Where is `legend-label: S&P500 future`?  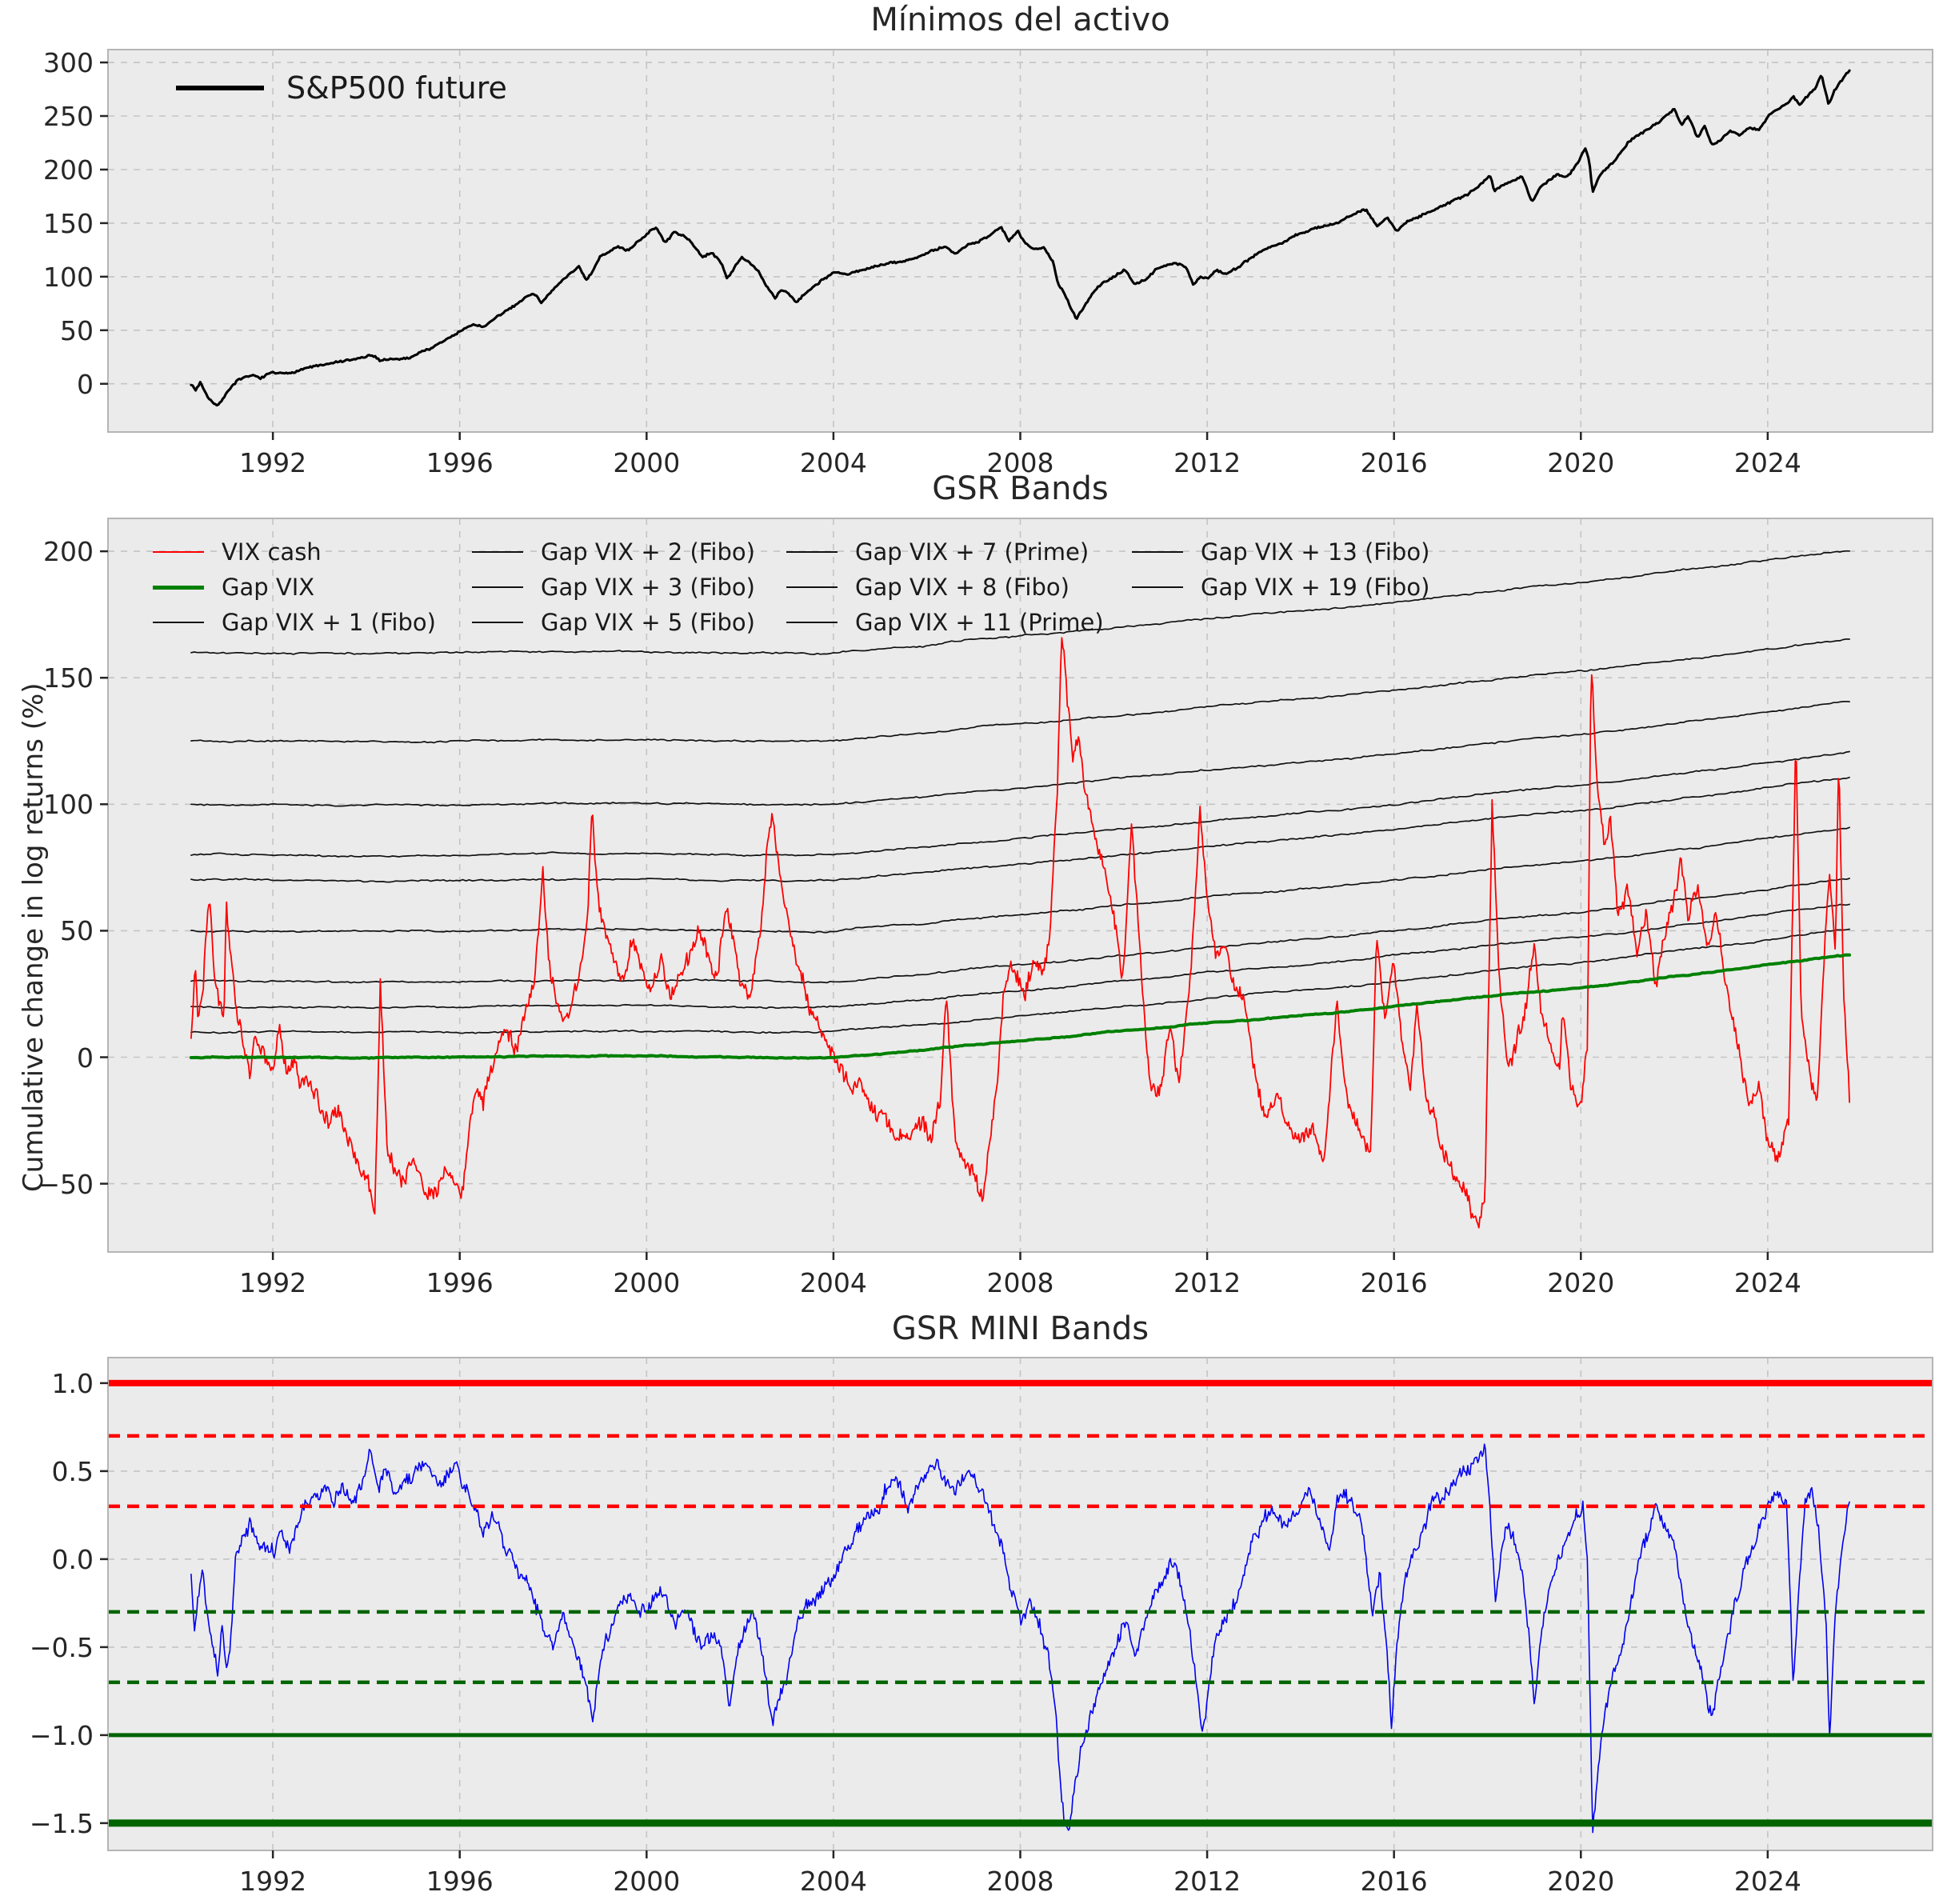
legend-label: S&P500 future is located at coordinates (396, 88).